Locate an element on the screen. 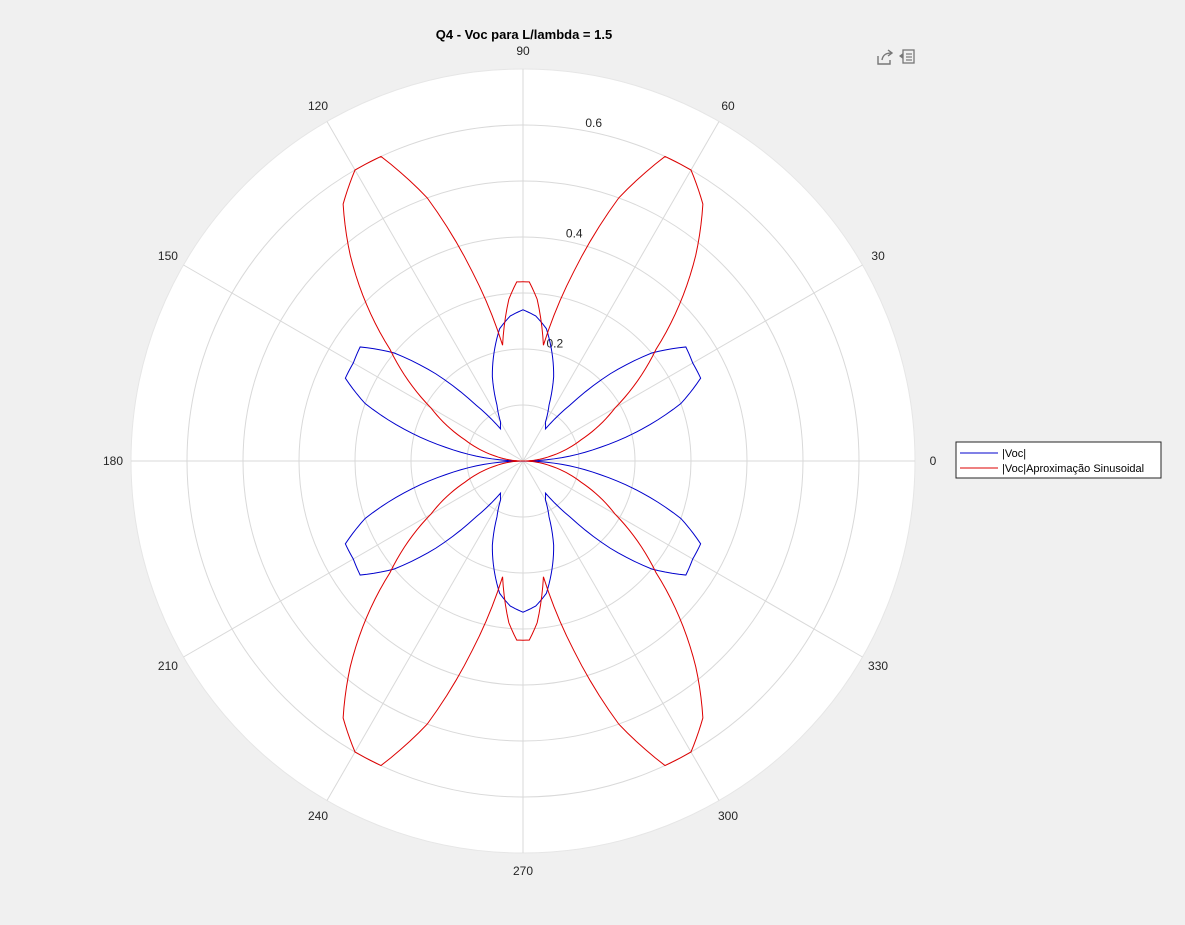  legend-label-1: |Voc| is located at coordinates (1014, 454).